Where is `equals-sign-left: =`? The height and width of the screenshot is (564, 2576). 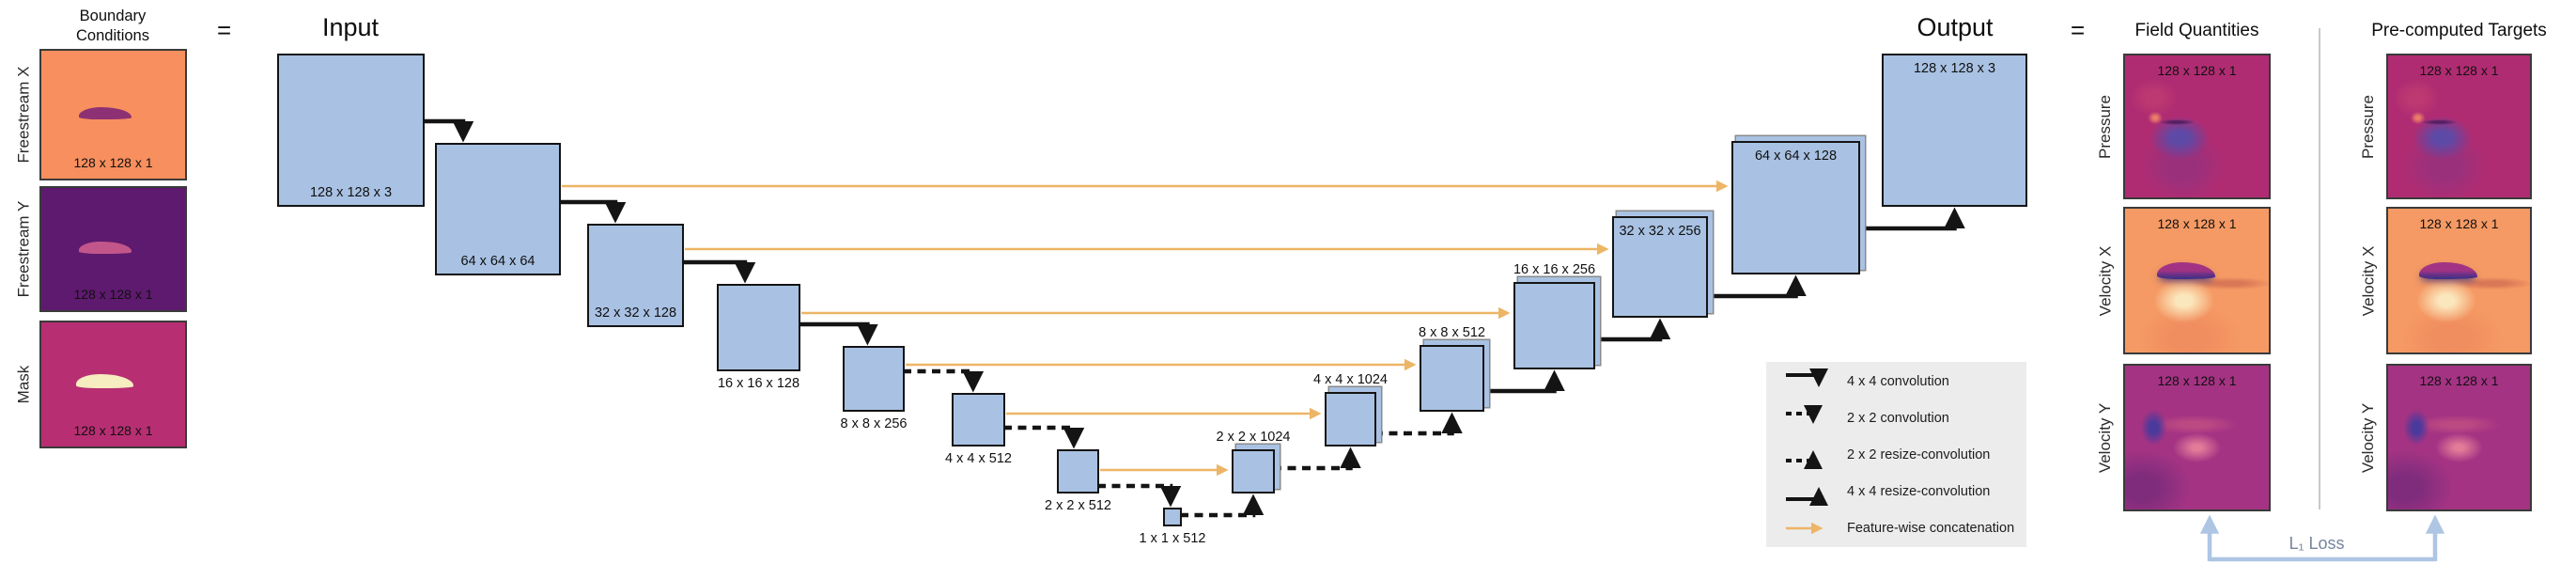
equals-sign-left: = is located at coordinates (224, 30).